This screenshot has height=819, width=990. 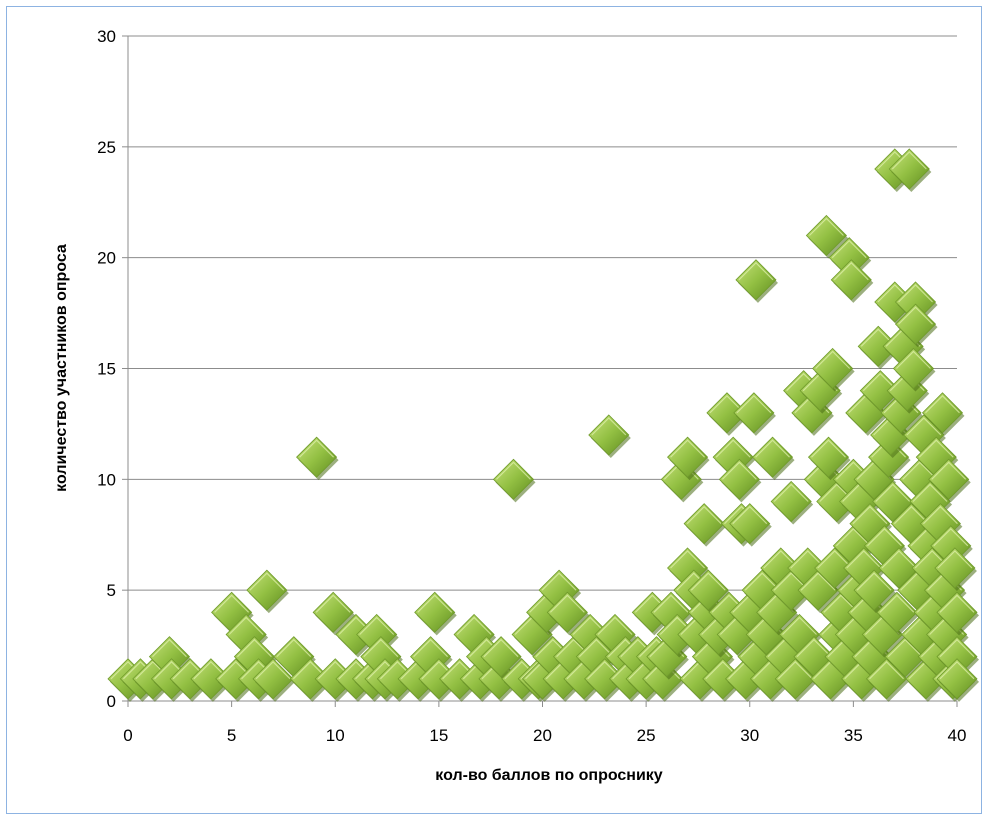 I want to click on y-axis-title: количество участников опроса, so click(x=61, y=368).